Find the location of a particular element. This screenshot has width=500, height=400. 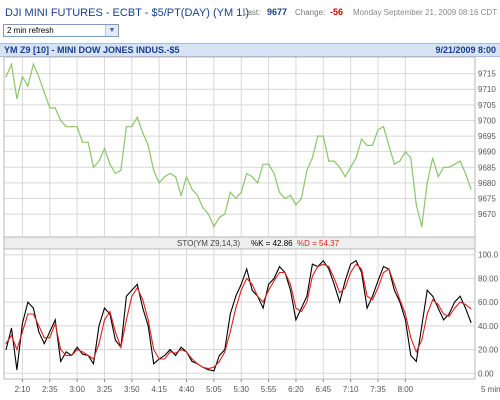

refresh-select: 2 min refresh ▼ is located at coordinates (61, 30).